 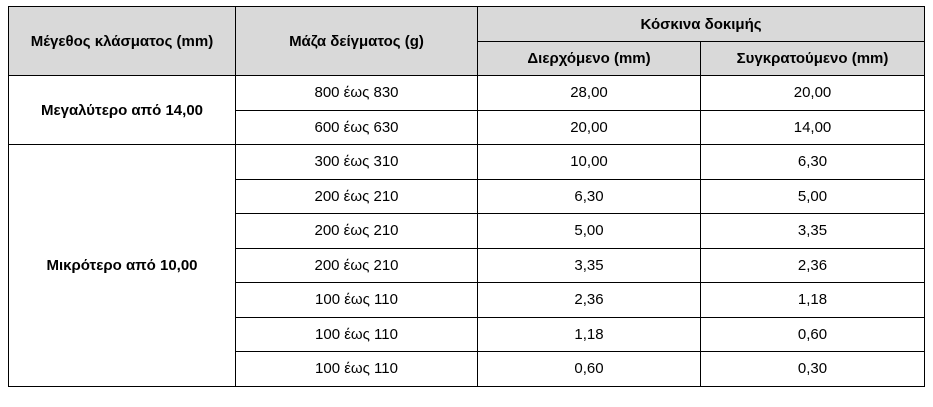 What do you see at coordinates (589, 334) in the screenshot?
I see `cell-passing: 1,18` at bounding box center [589, 334].